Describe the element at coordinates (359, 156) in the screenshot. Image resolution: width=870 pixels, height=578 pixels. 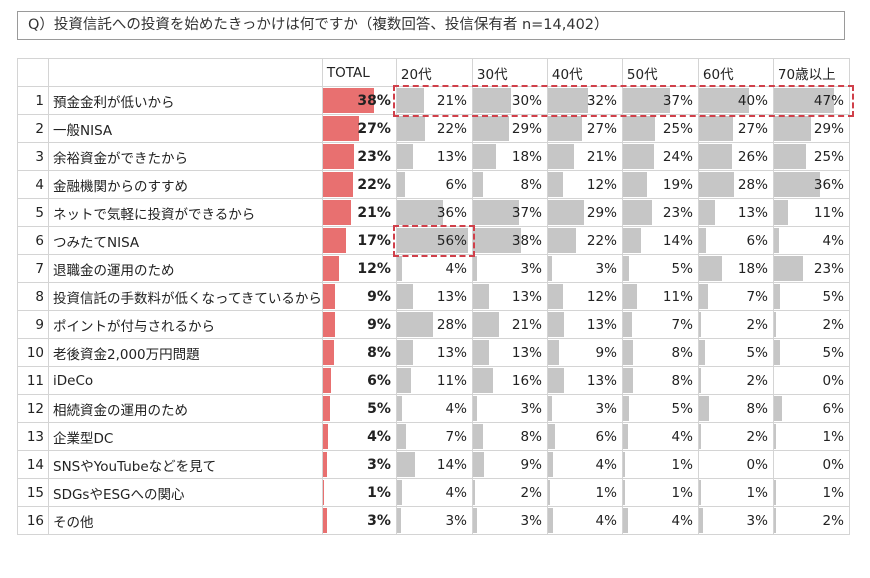
I see `total-cell: 23%` at that location.